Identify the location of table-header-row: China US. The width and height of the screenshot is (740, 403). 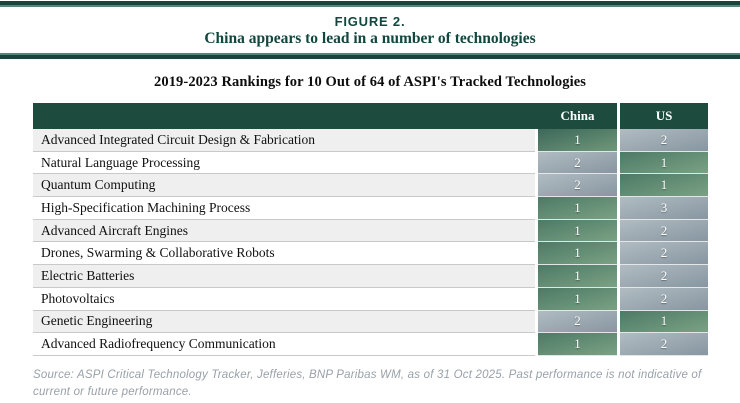
(370, 116).